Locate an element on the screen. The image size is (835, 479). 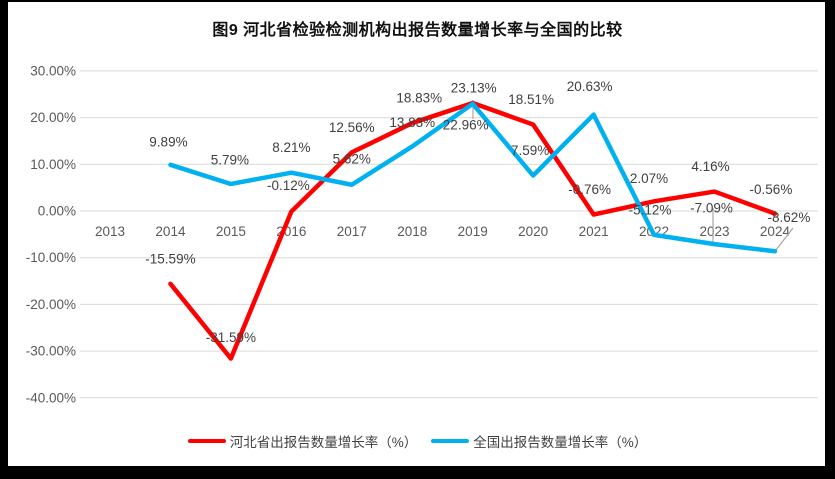
y-axis-tick-label: -10.00% is located at coordinates (51, 257).